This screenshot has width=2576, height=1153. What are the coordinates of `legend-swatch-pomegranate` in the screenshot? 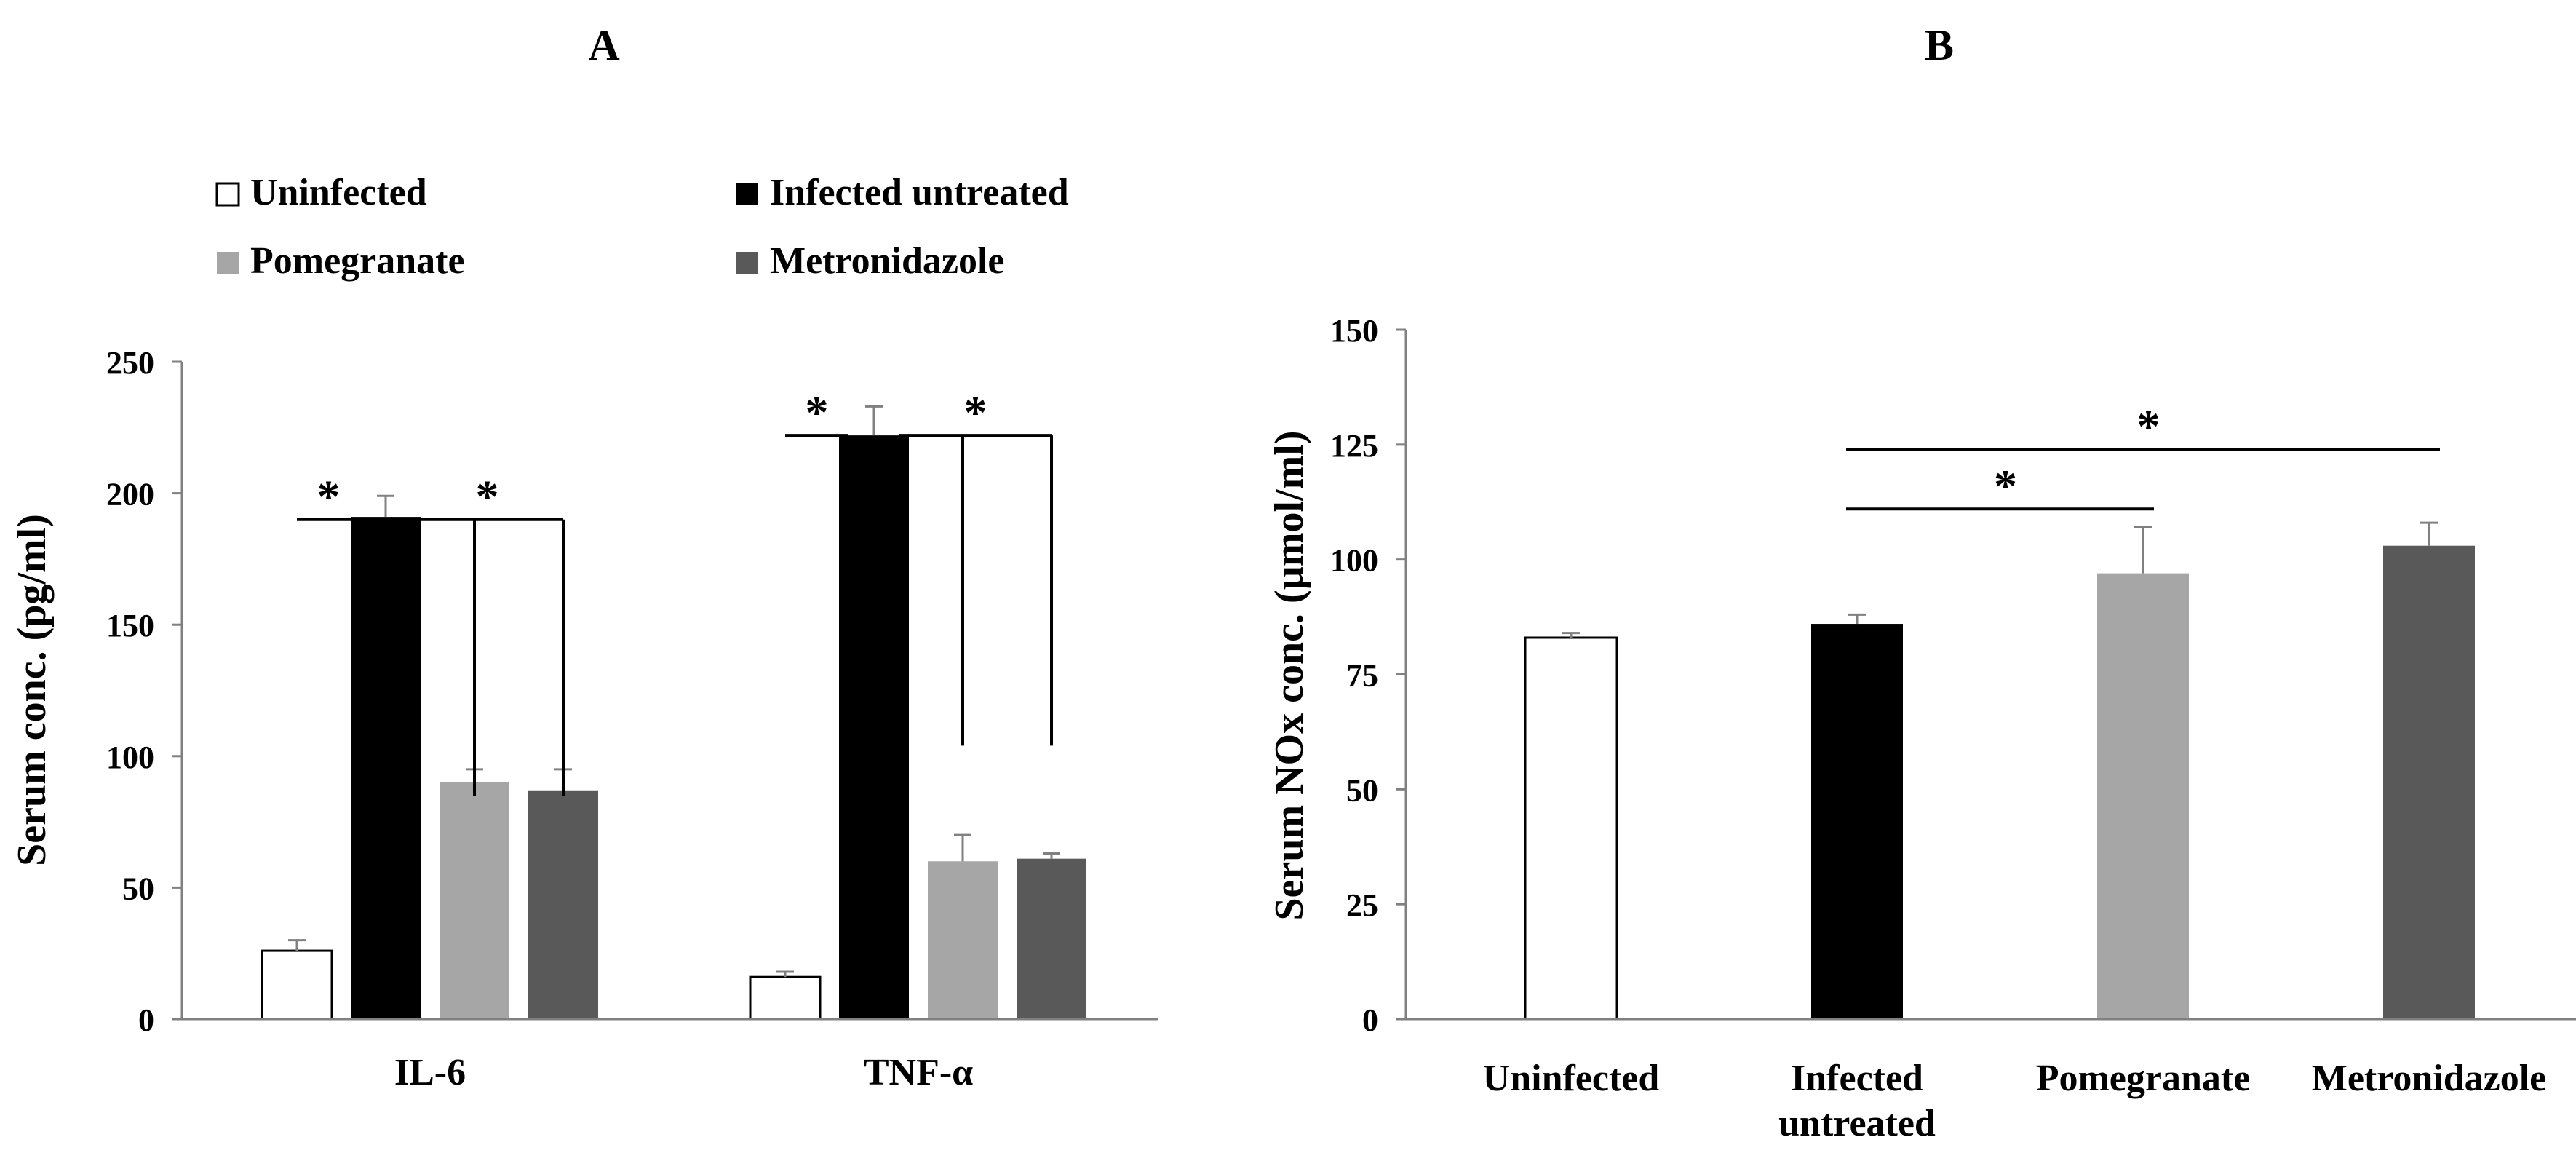 It's located at (228, 263).